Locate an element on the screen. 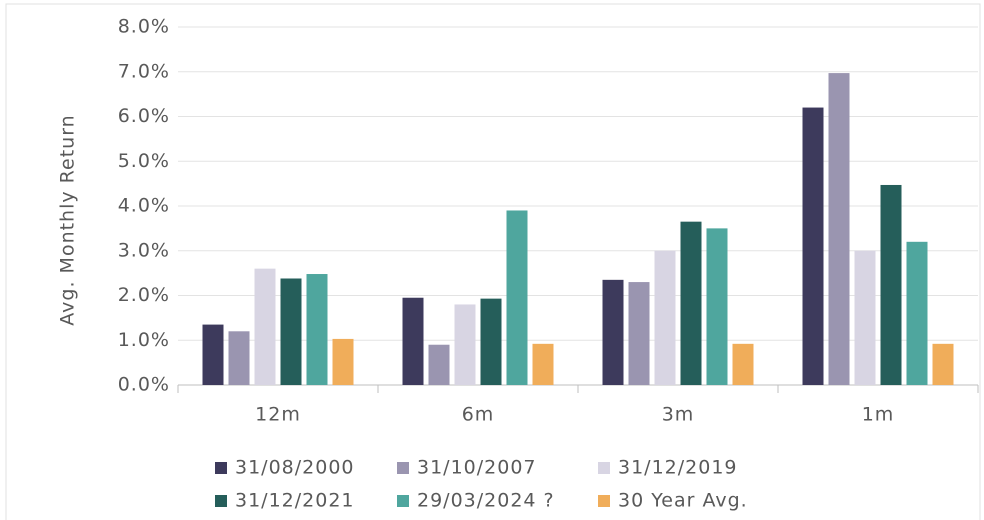 The width and height of the screenshot is (984, 520). y-tick-label: 3.0% is located at coordinates (144, 250).